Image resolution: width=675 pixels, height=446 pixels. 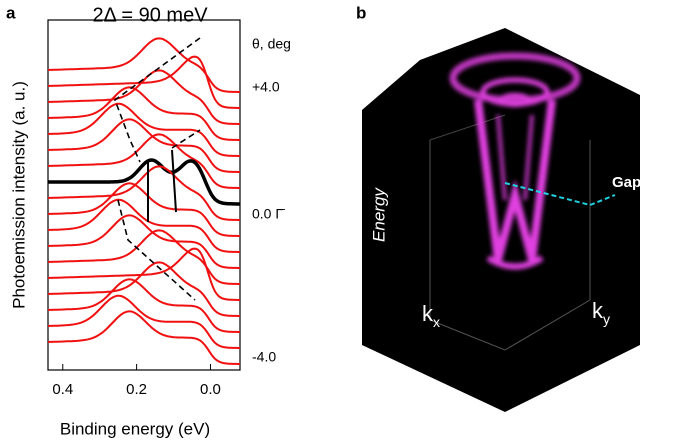 I want to click on x-tick-label: 0.2, so click(x=136, y=389).